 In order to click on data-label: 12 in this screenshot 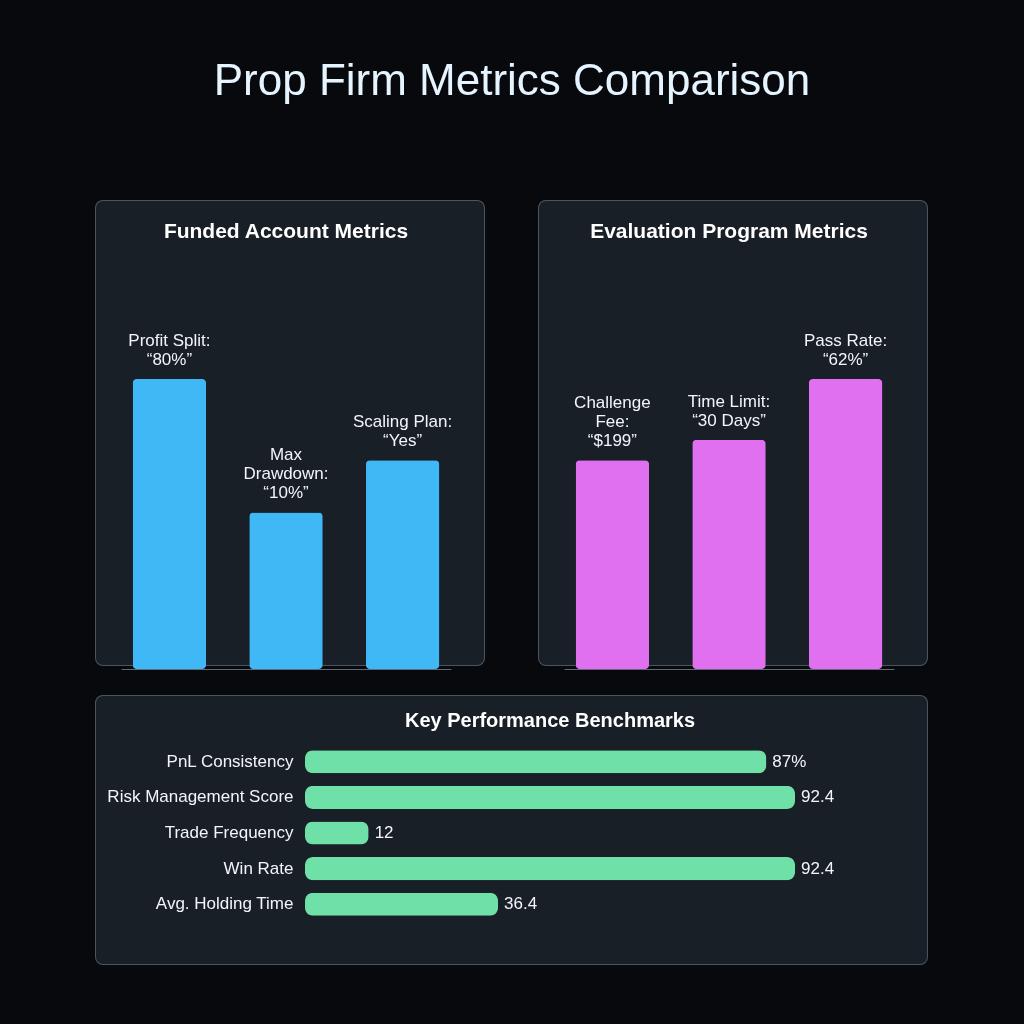, I will do `click(384, 832)`.